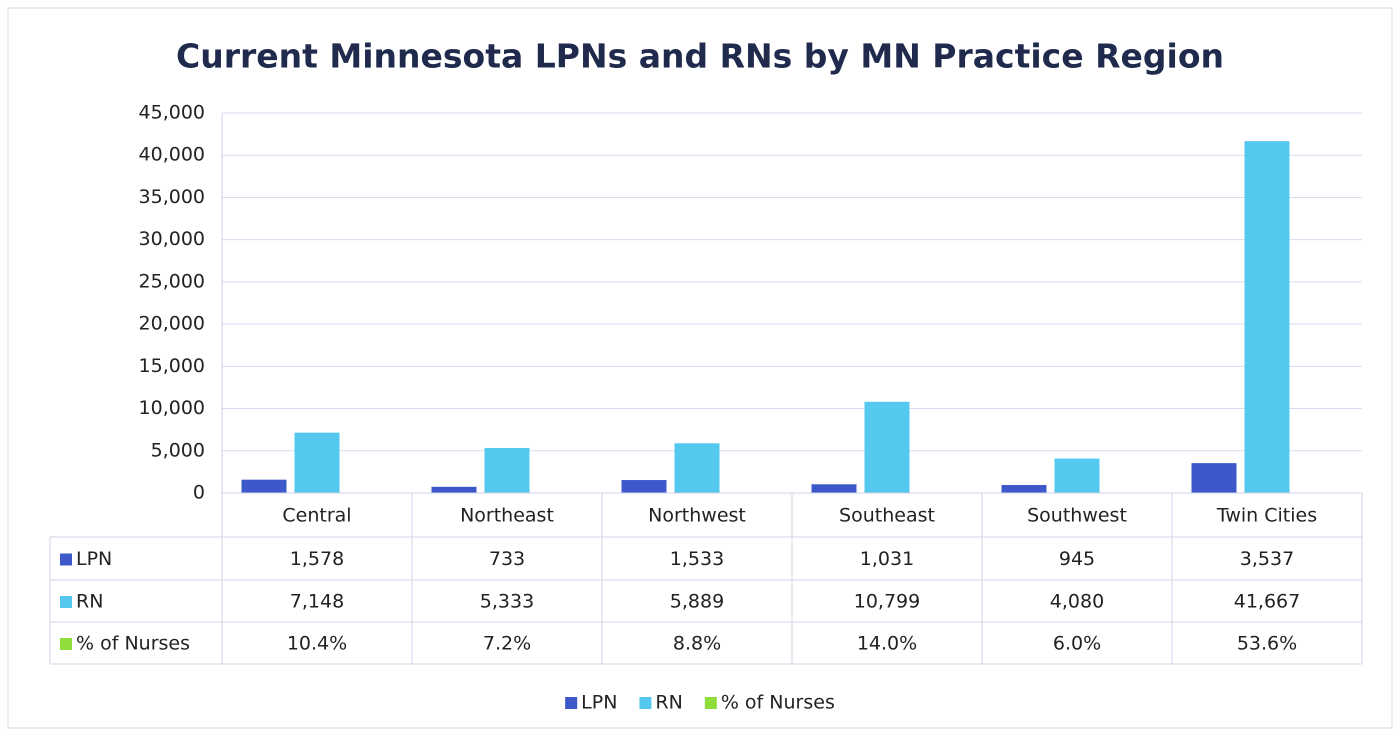  I want to click on y-tick-label: 20,000, so click(172, 324).